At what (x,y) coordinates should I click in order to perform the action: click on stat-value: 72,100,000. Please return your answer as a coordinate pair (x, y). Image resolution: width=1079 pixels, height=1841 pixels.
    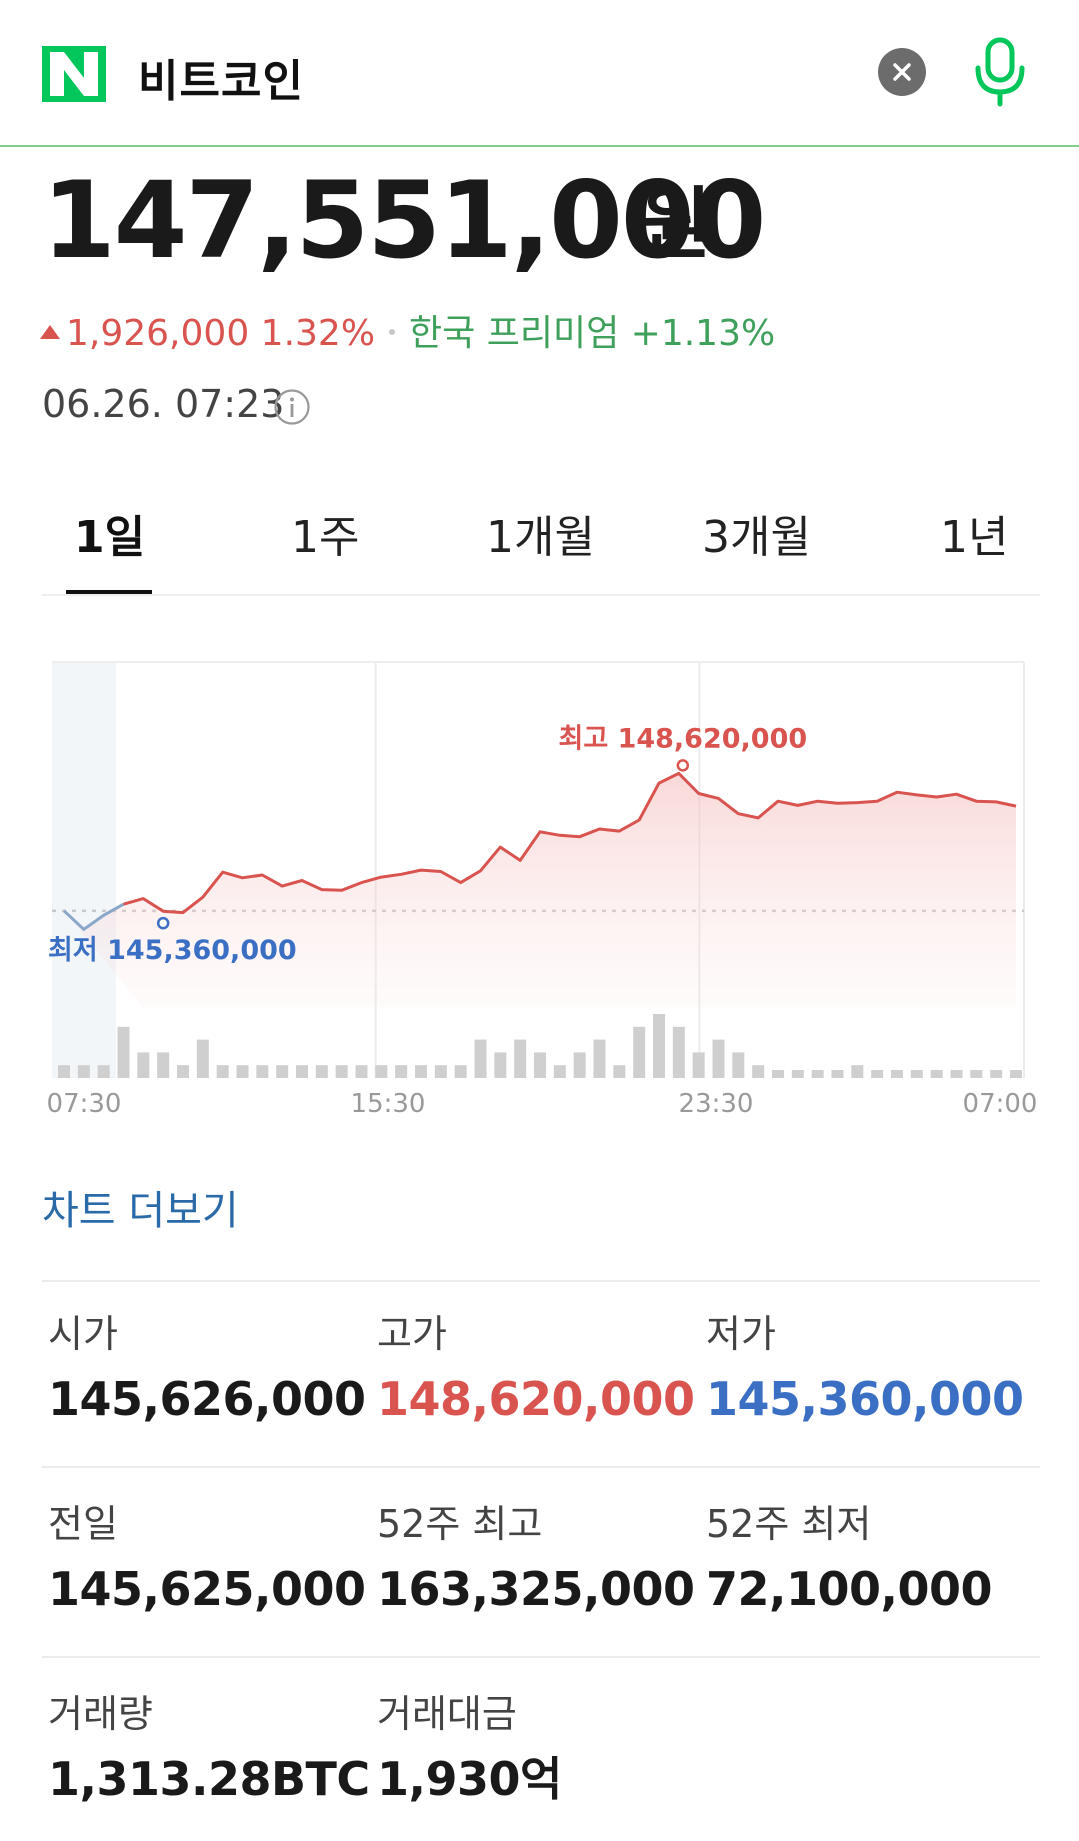
    Looking at the image, I should click on (849, 1589).